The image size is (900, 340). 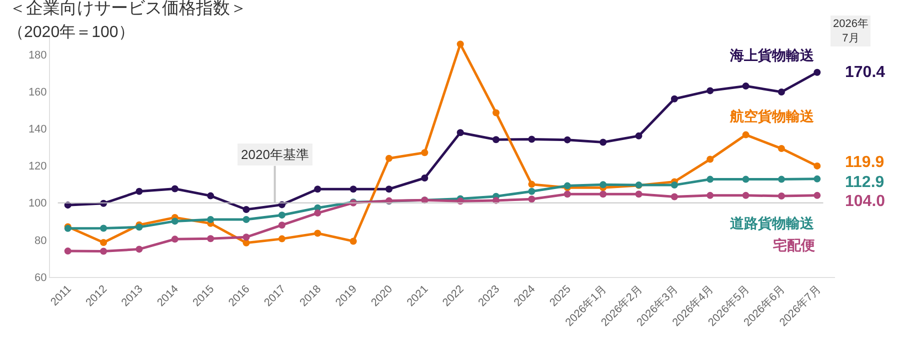 I want to click on y-tick-label: 160, so click(x=37, y=92).